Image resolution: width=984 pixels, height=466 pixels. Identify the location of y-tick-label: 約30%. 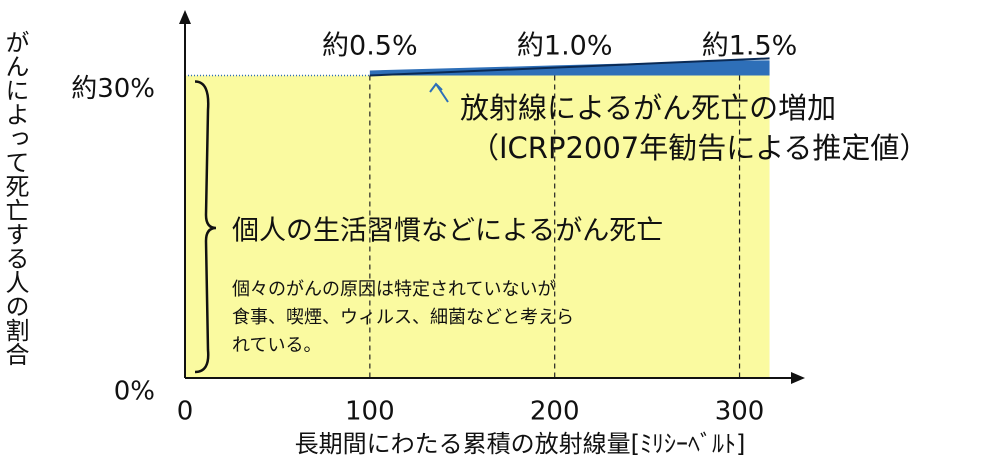
(113, 89).